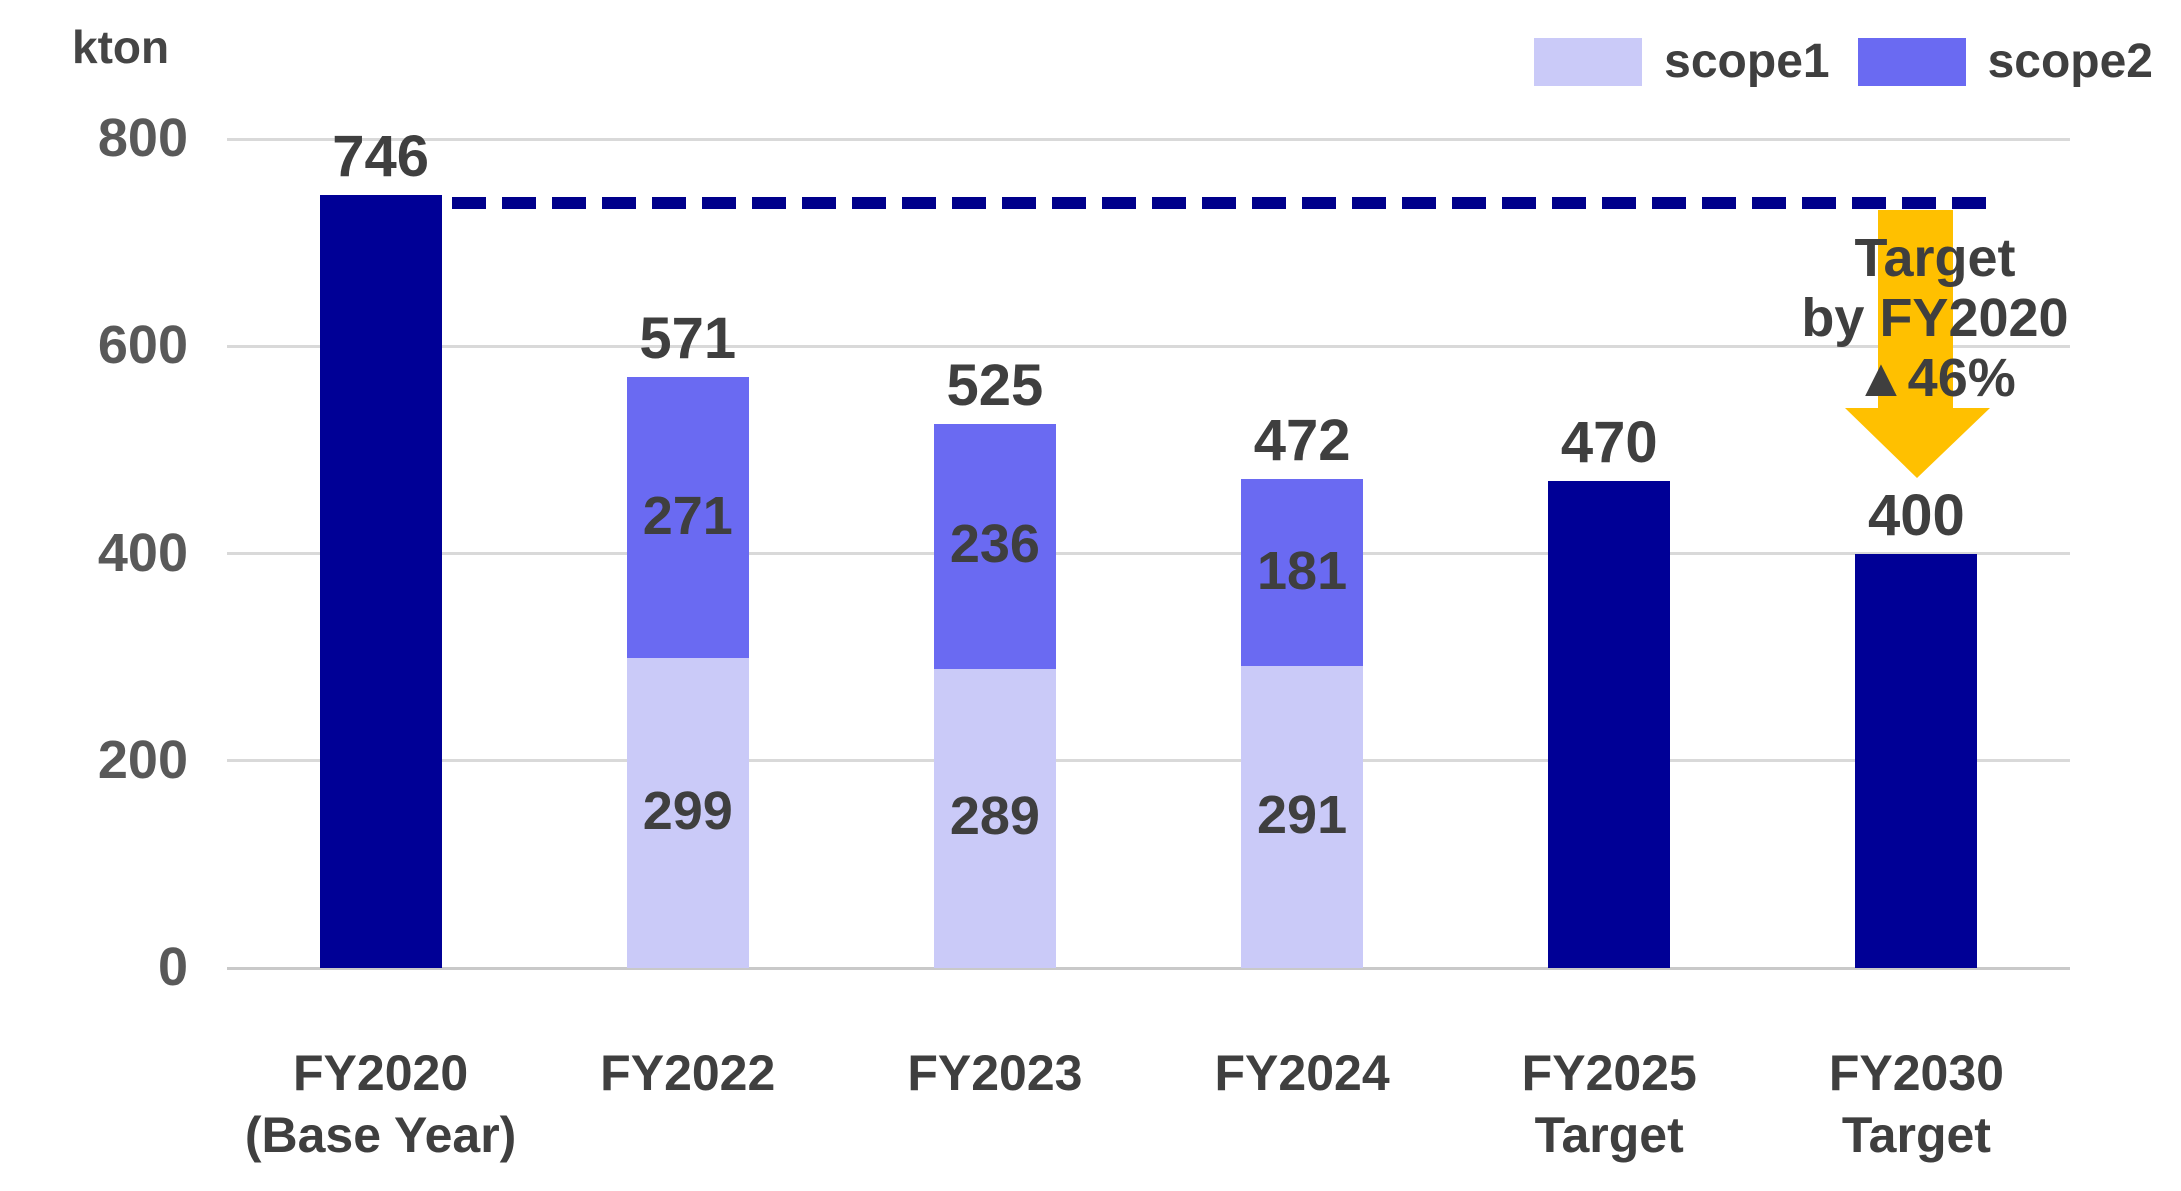 Image resolution: width=2181 pixels, height=1191 pixels. Describe the element at coordinates (1916, 515) in the screenshot. I see `total-value-label-6: 400` at that location.